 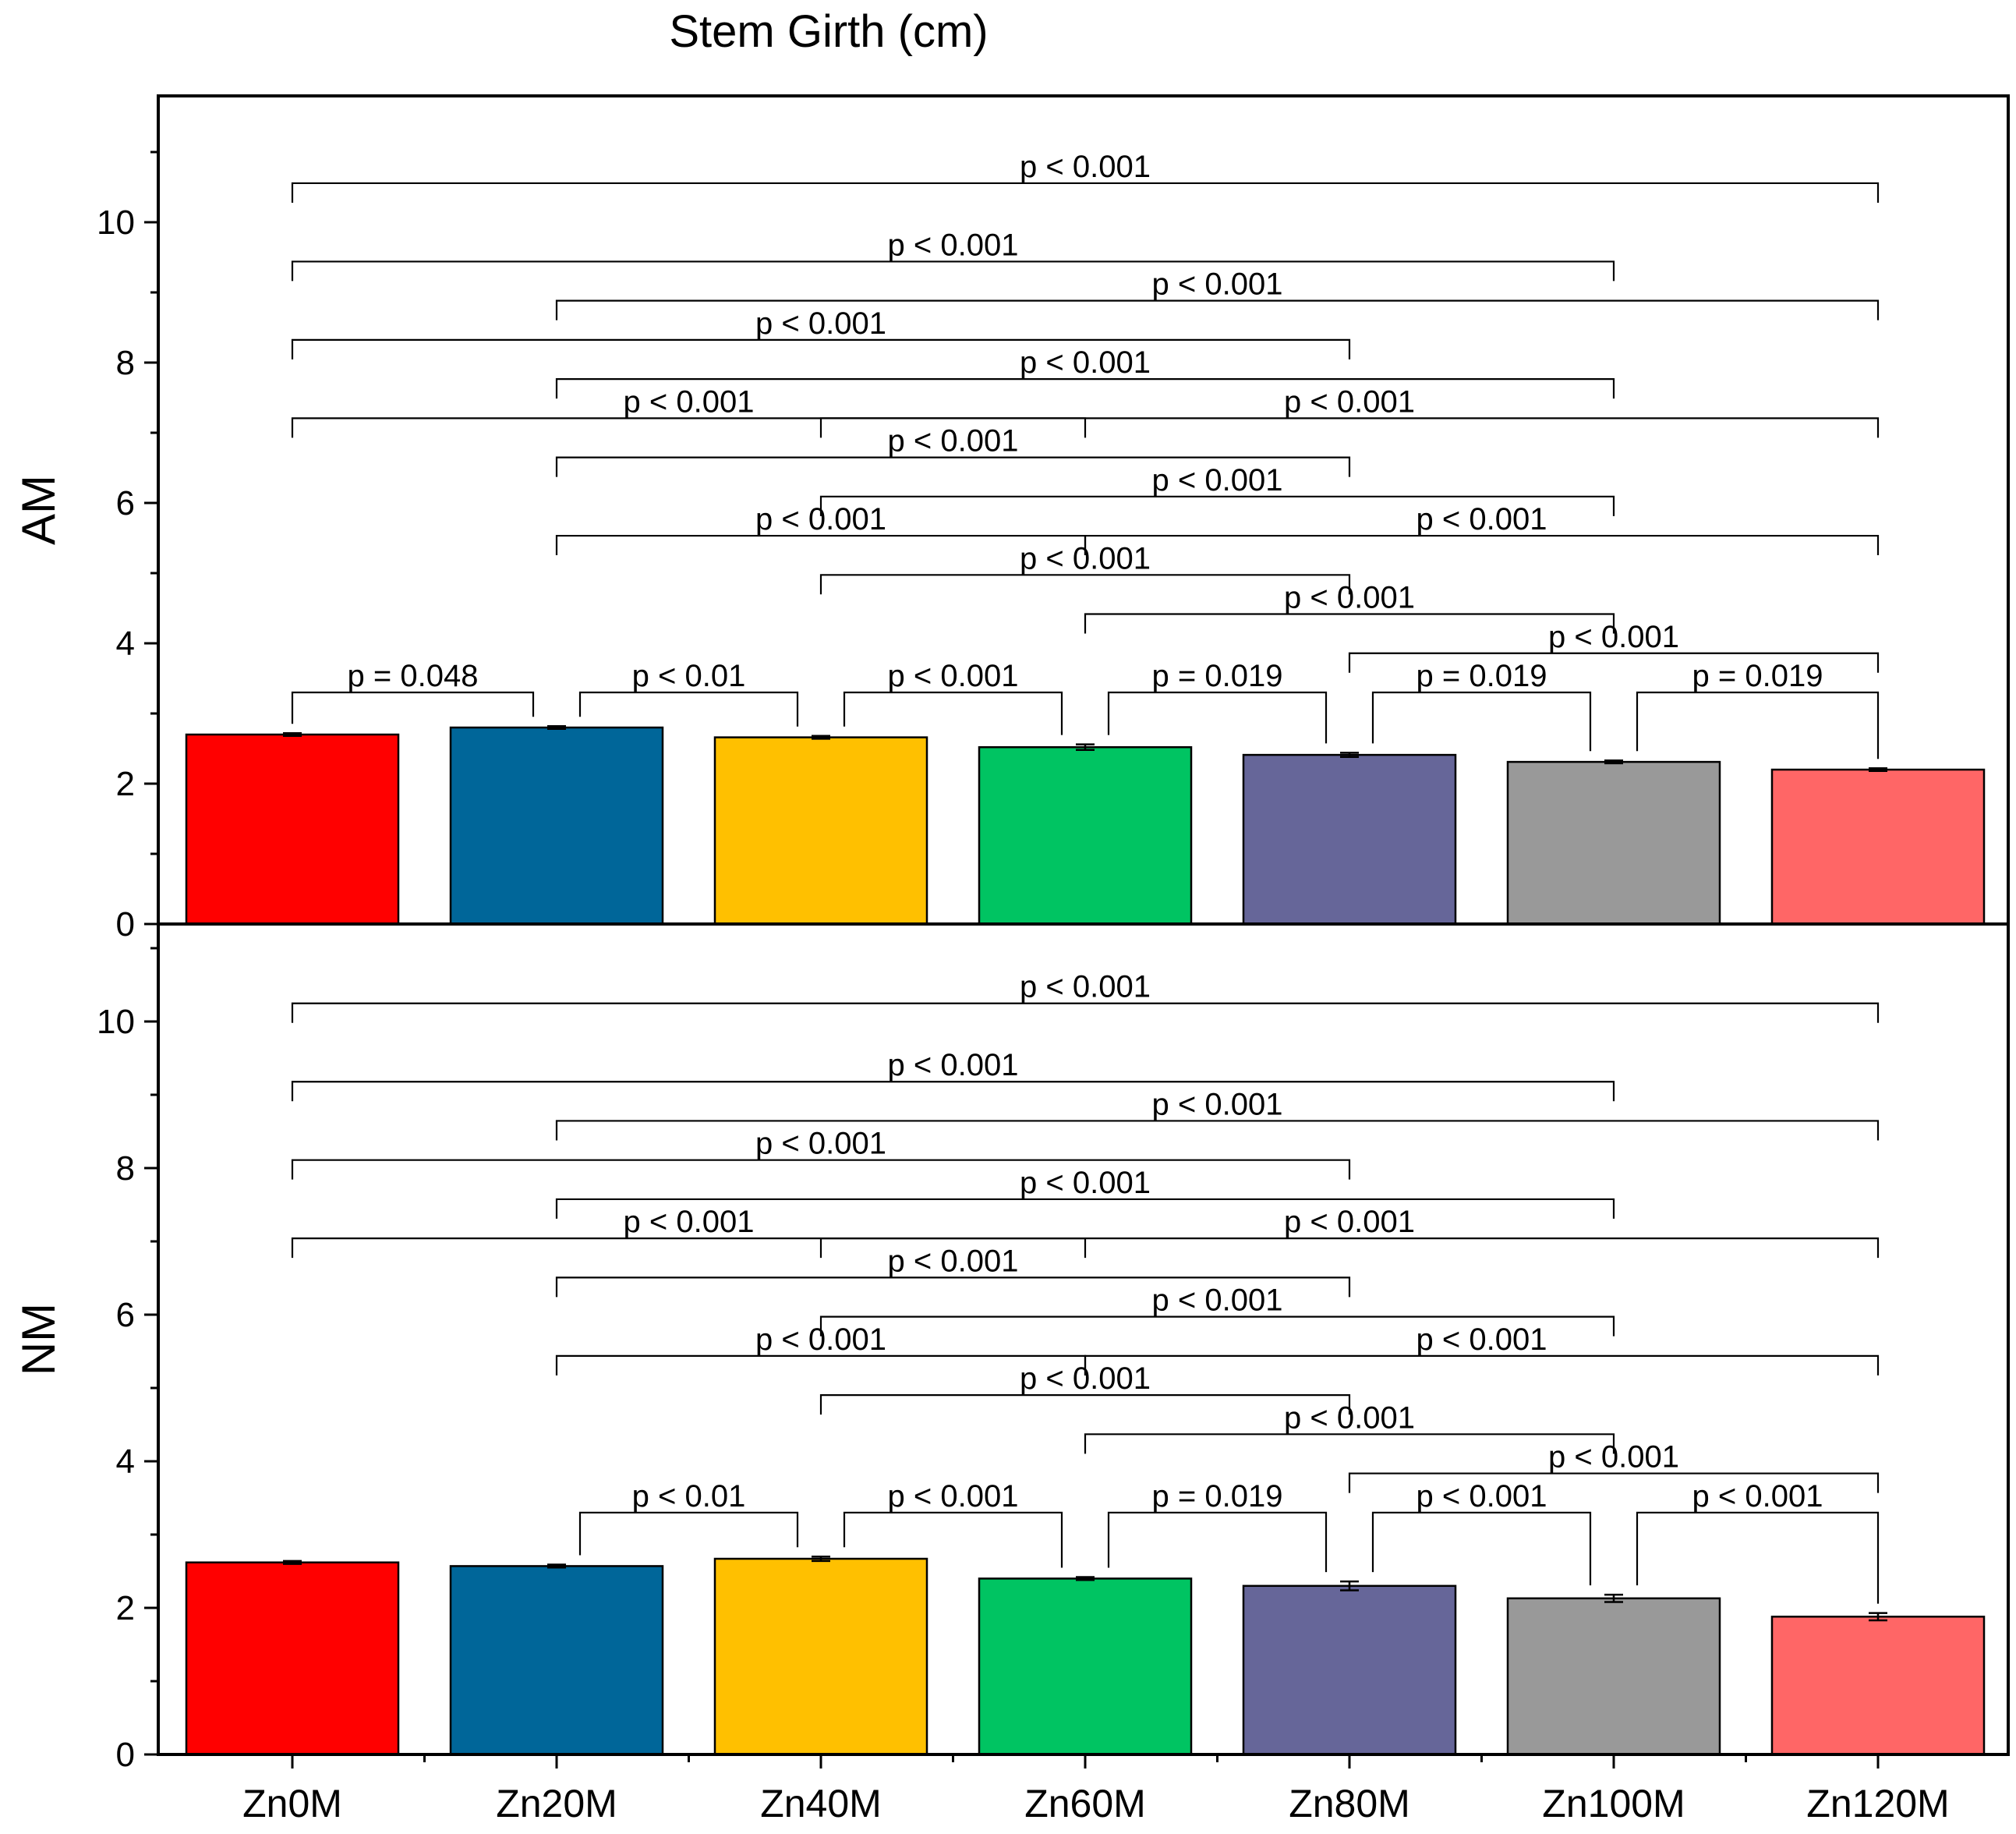 What do you see at coordinates (953, 1287) in the screenshot?
I see `sig-bracket-nm-zn20m-zn80m` at bounding box center [953, 1287].